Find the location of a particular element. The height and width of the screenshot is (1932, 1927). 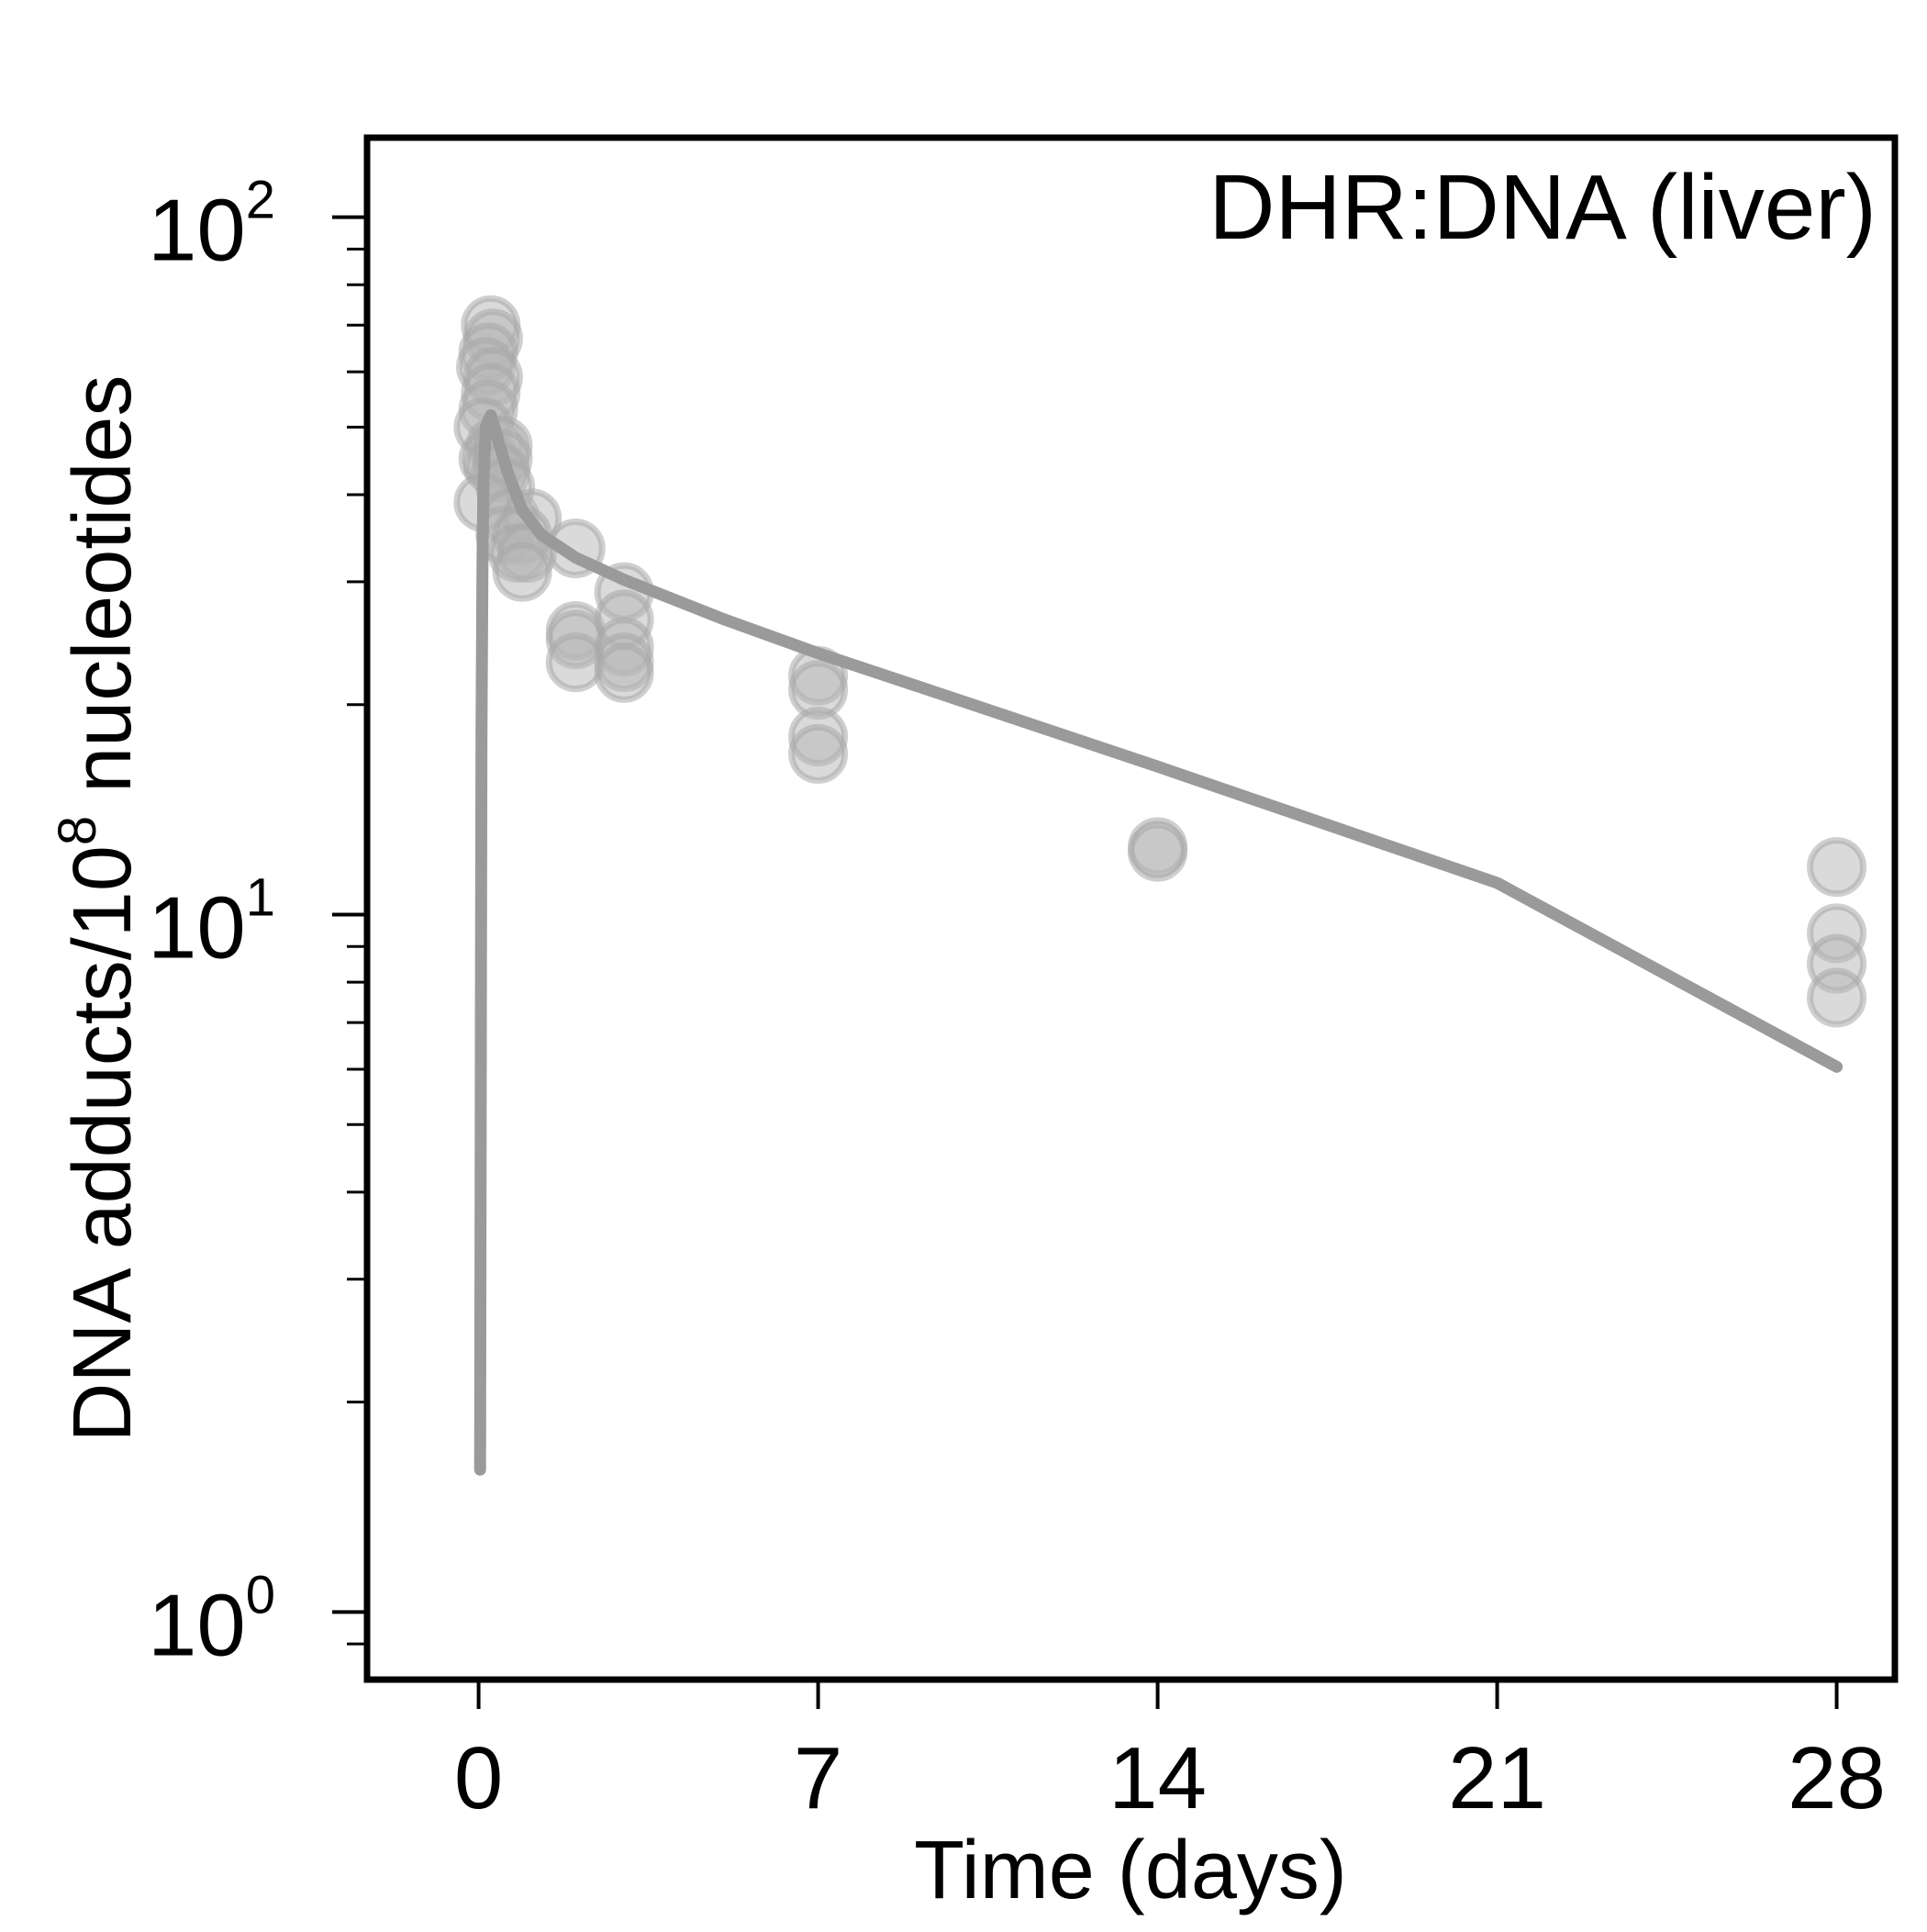

y-tick-label: 10⁰ is located at coordinates (211, 1619).